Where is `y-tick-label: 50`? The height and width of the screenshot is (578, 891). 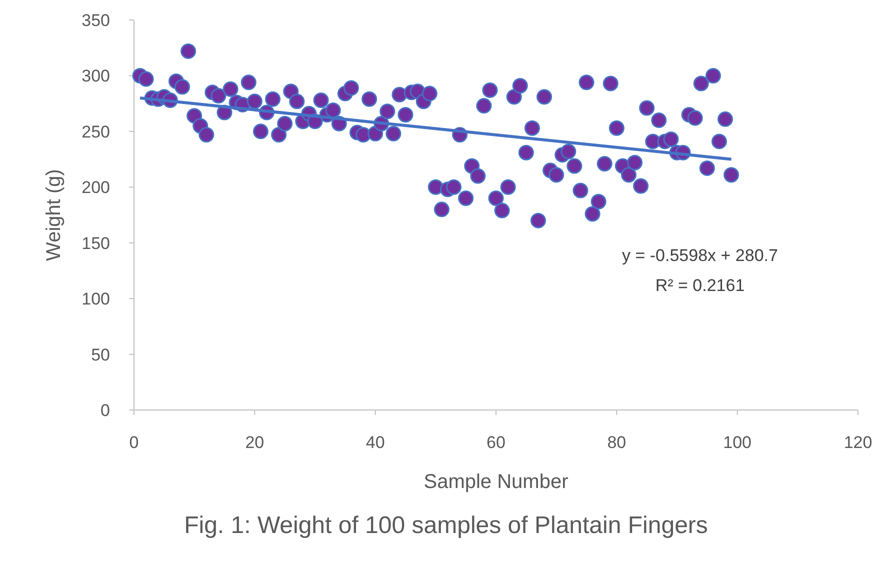
y-tick-label: 50 is located at coordinates (100, 354).